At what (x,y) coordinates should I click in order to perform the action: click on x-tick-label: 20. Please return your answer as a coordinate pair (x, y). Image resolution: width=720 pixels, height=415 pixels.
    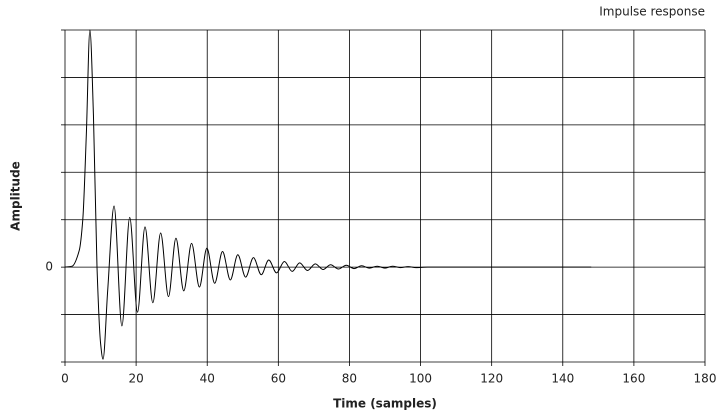
    Looking at the image, I should click on (135, 379).